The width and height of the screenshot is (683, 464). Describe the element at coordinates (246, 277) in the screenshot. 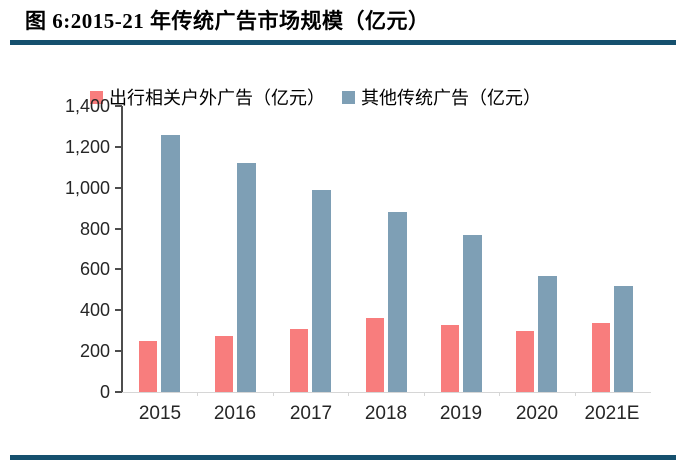

I see `bar-other-2016` at that location.